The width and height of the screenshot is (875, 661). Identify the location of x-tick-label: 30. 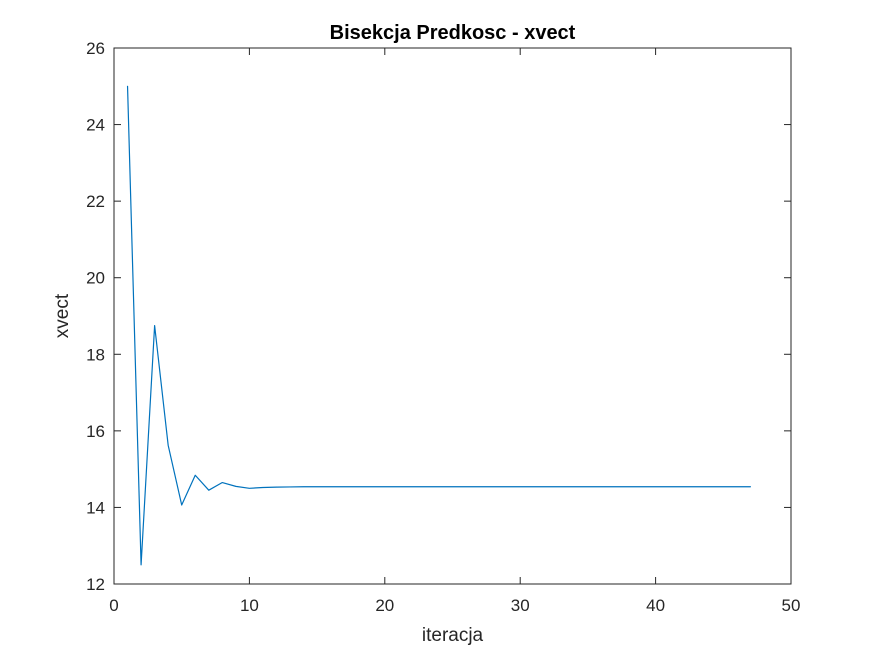
(520, 605).